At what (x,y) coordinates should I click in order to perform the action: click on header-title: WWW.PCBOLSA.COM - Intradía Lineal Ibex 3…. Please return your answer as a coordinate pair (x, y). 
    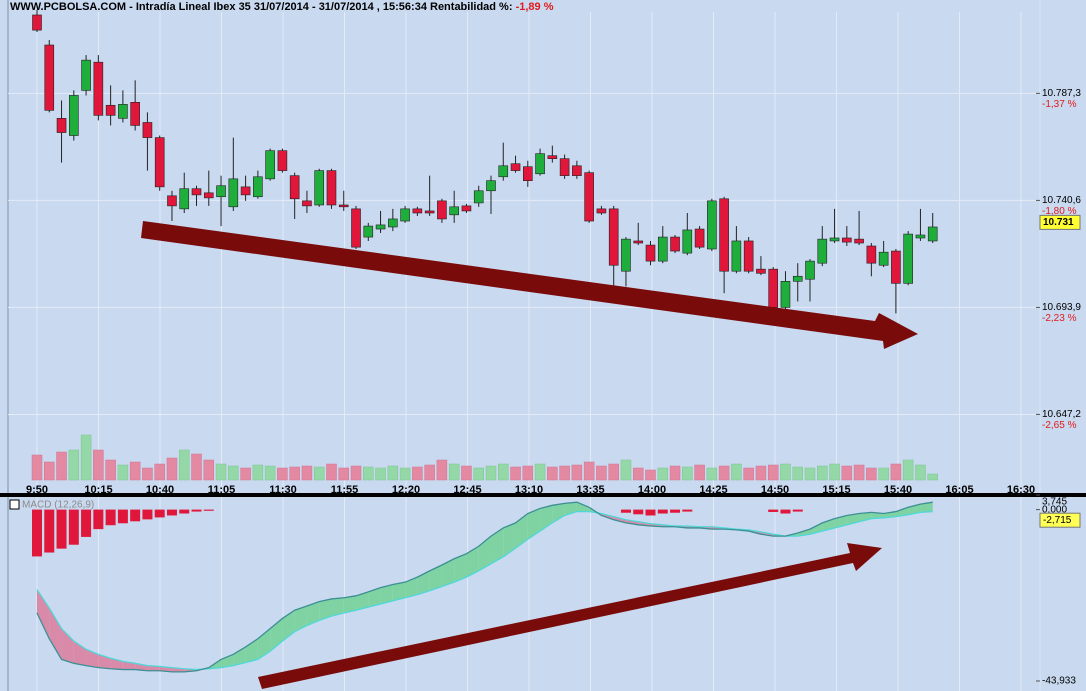
    Looking at the image, I should click on (261, 7).